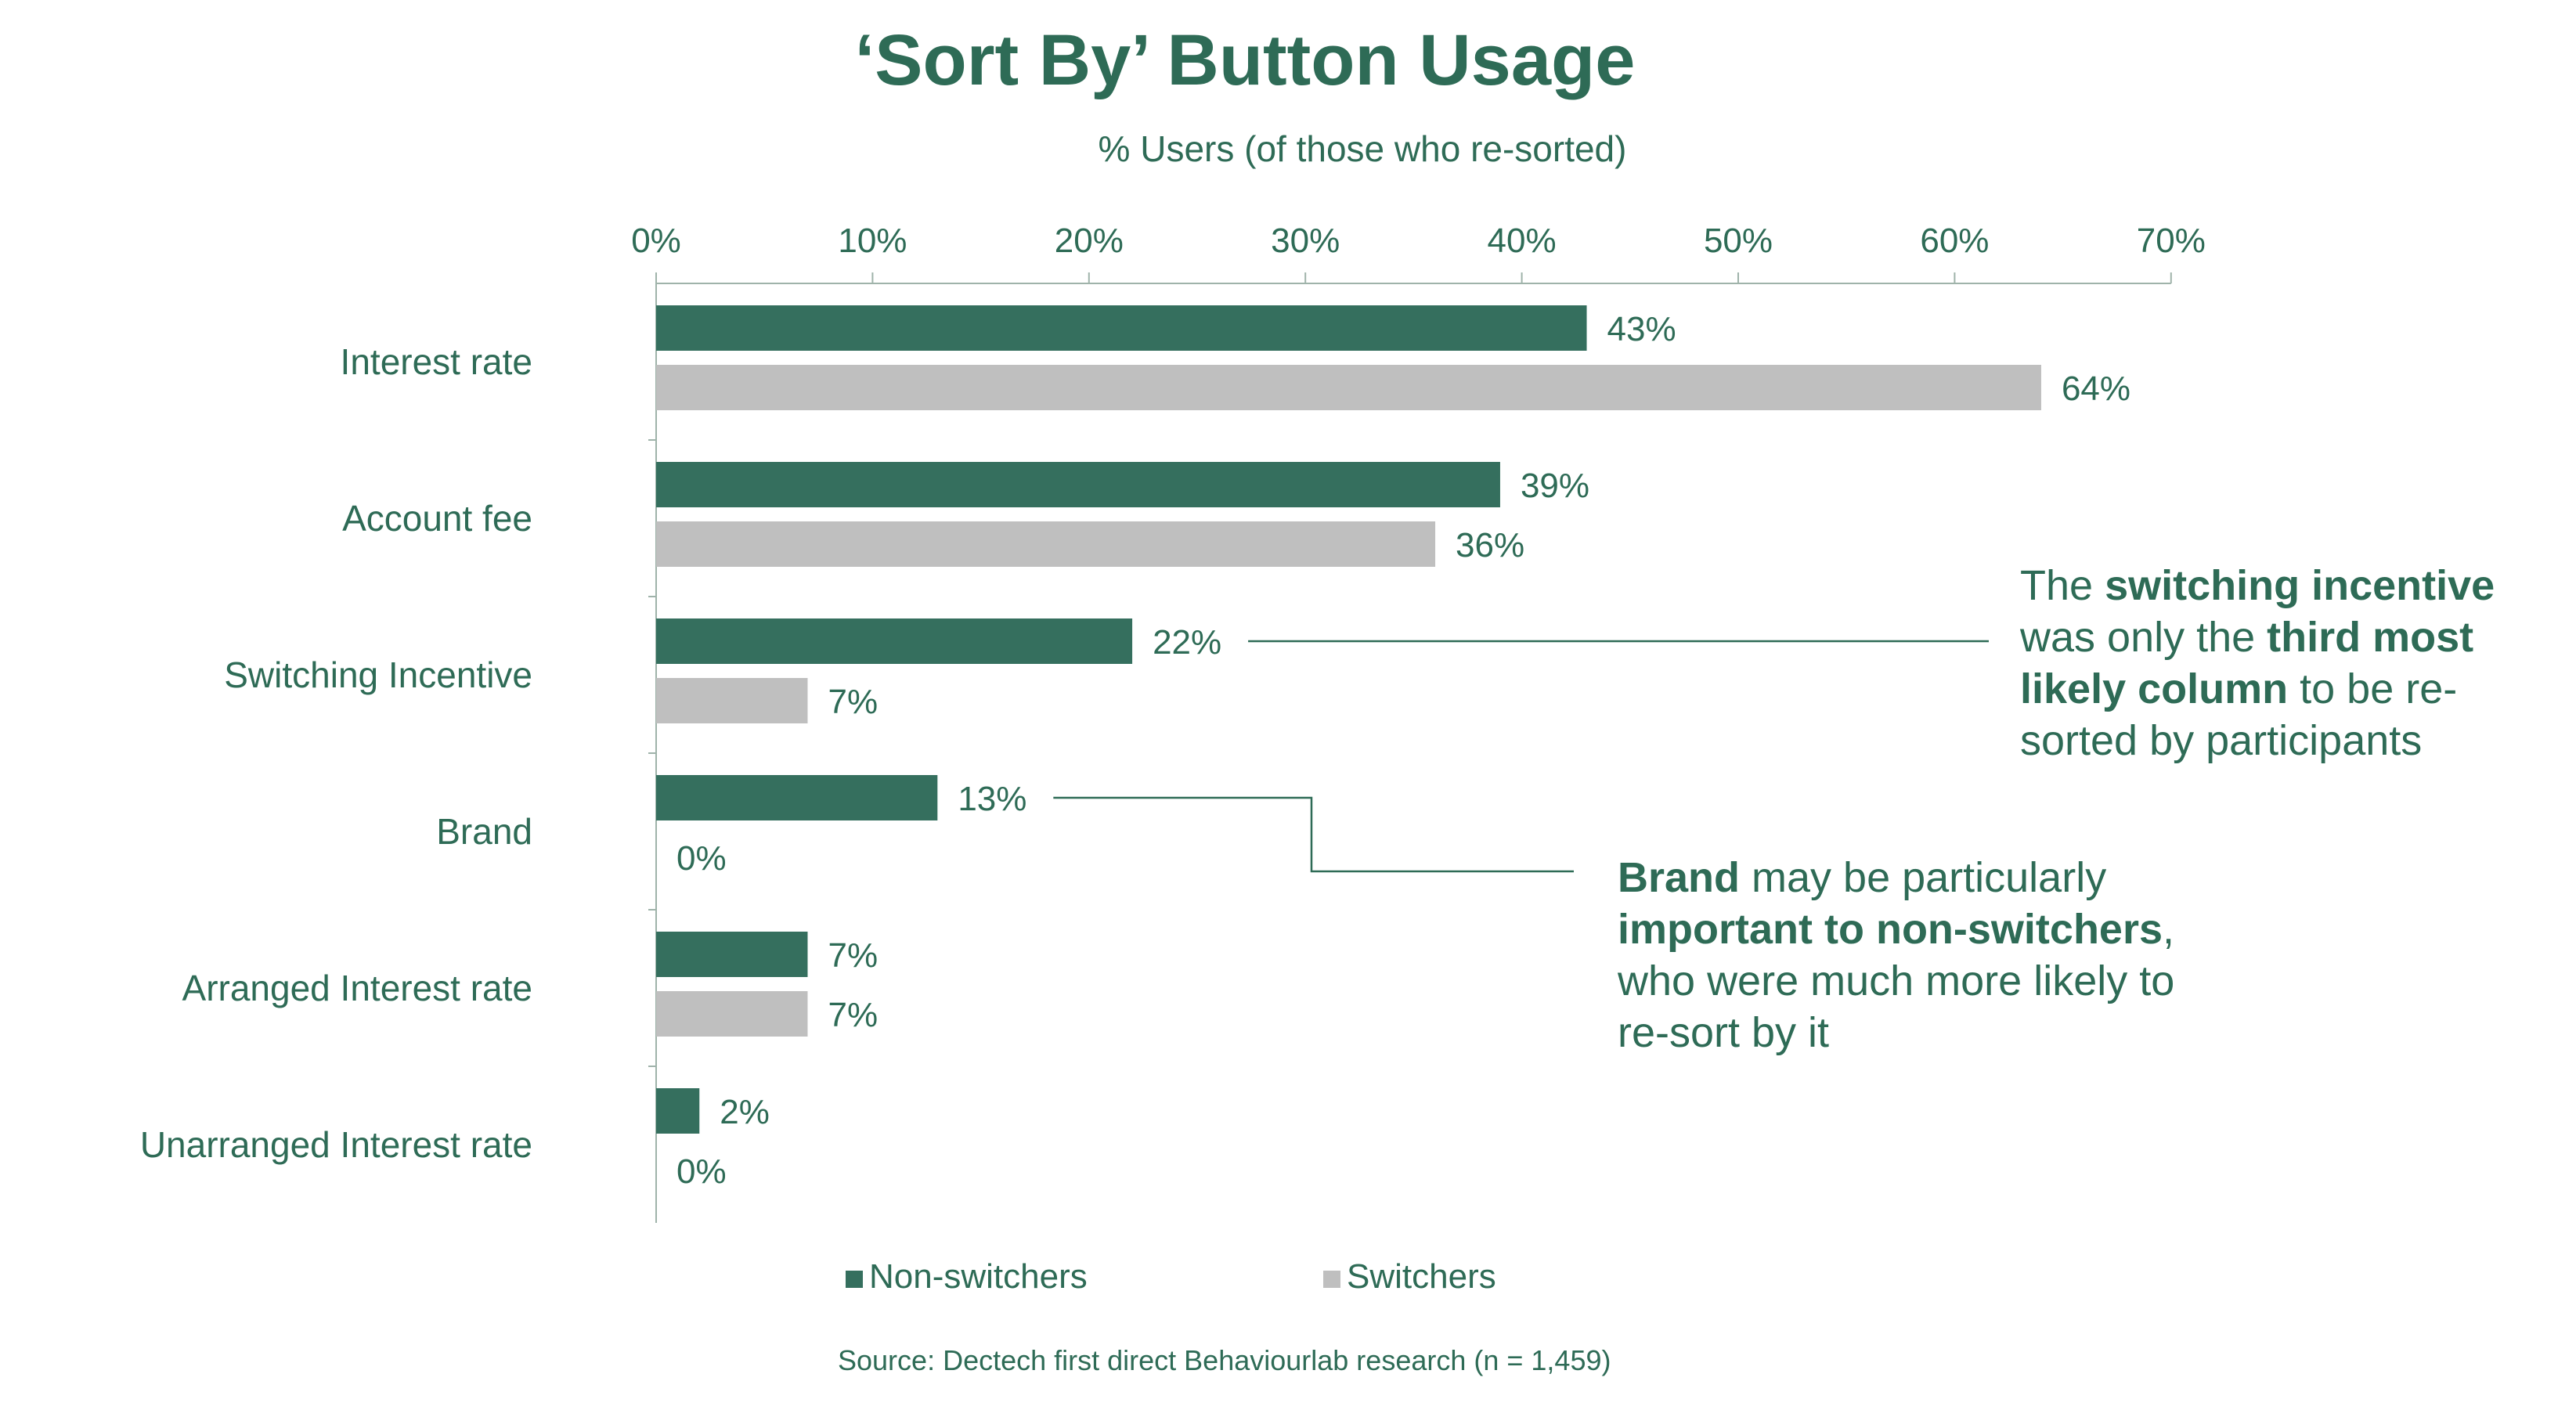  What do you see at coordinates (484, 832) in the screenshot?
I see `category-label: Brand` at bounding box center [484, 832].